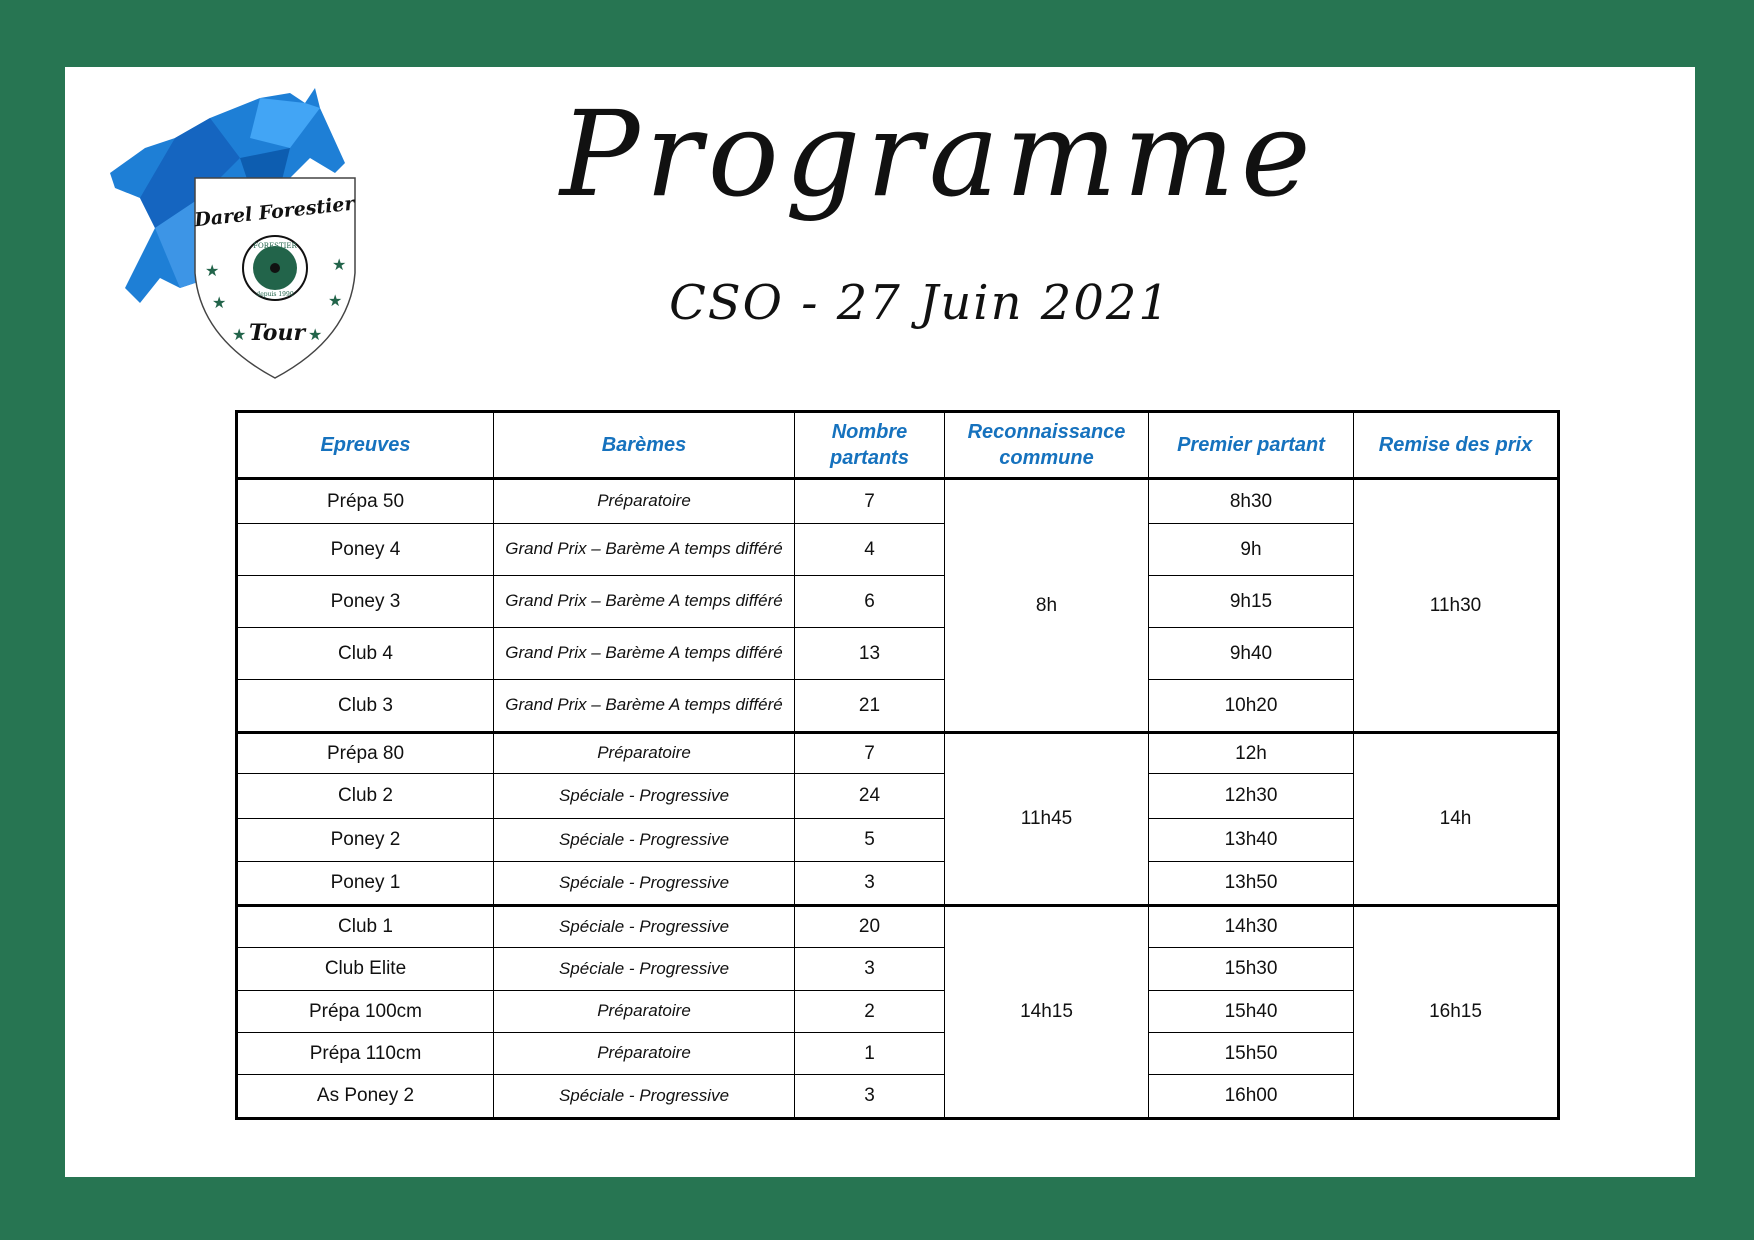 Image resolution: width=1754 pixels, height=1240 pixels. What do you see at coordinates (365, 753) in the screenshot?
I see `epreuve-cell: Prépa 80` at bounding box center [365, 753].